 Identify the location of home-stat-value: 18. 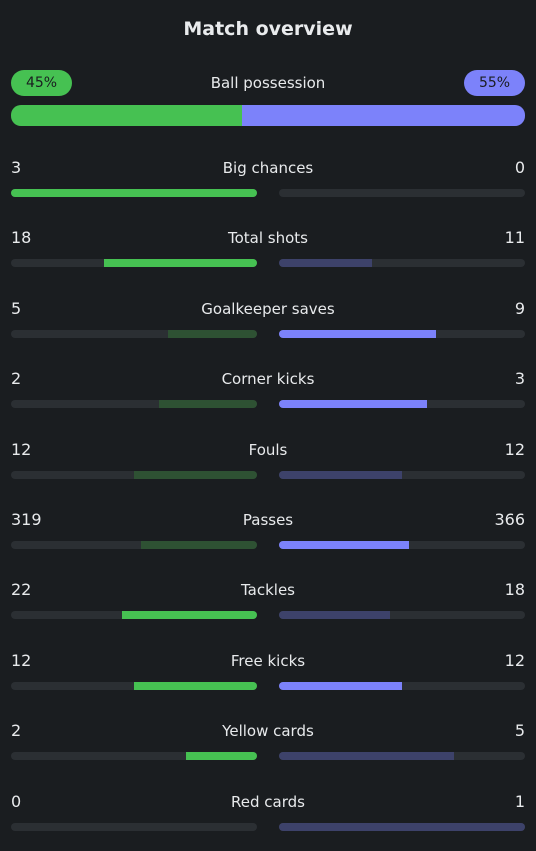
(21, 237).